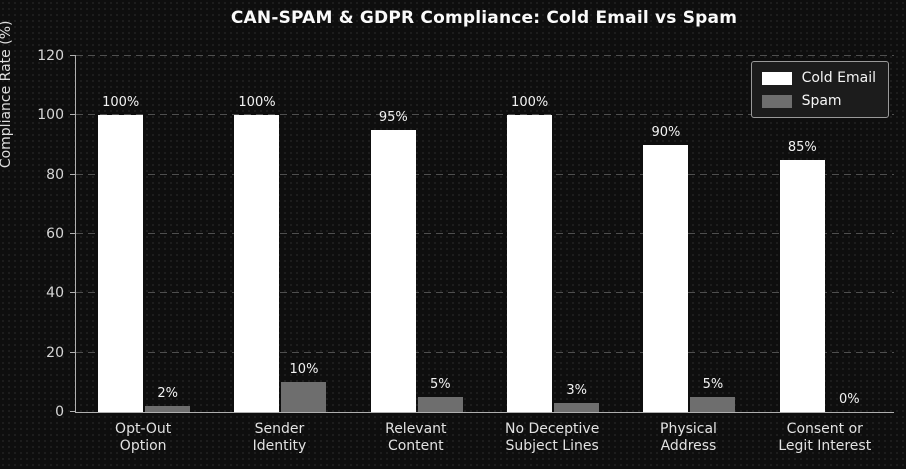  Describe the element at coordinates (666, 268) in the screenshot. I see `cold-email-bar: 90%` at that location.